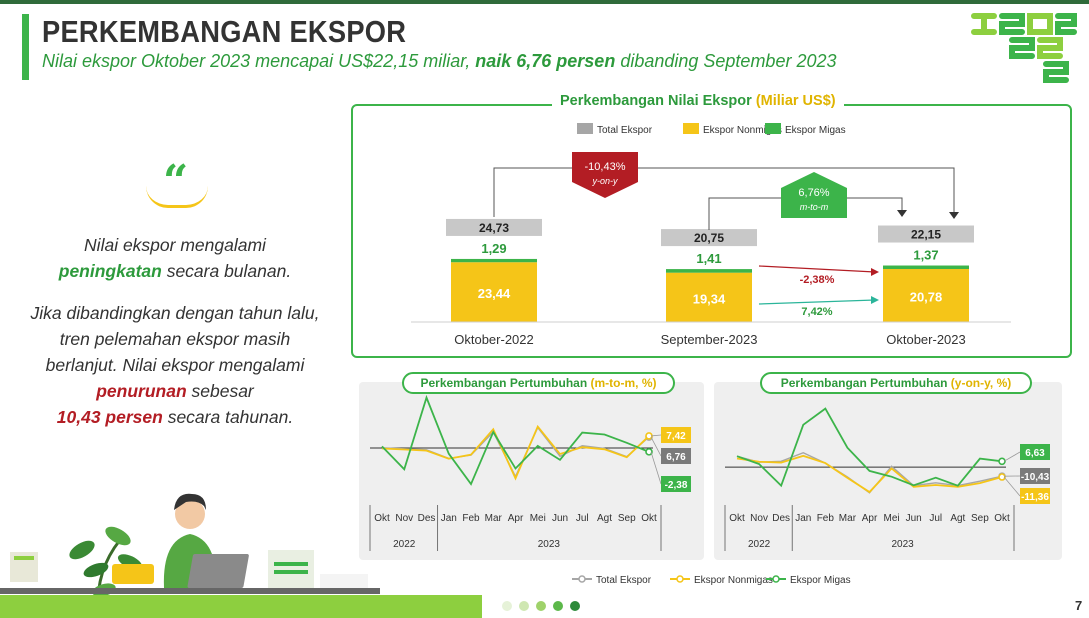 The height and width of the screenshot is (618, 1089). I want to click on top-strip, so click(544, 2).